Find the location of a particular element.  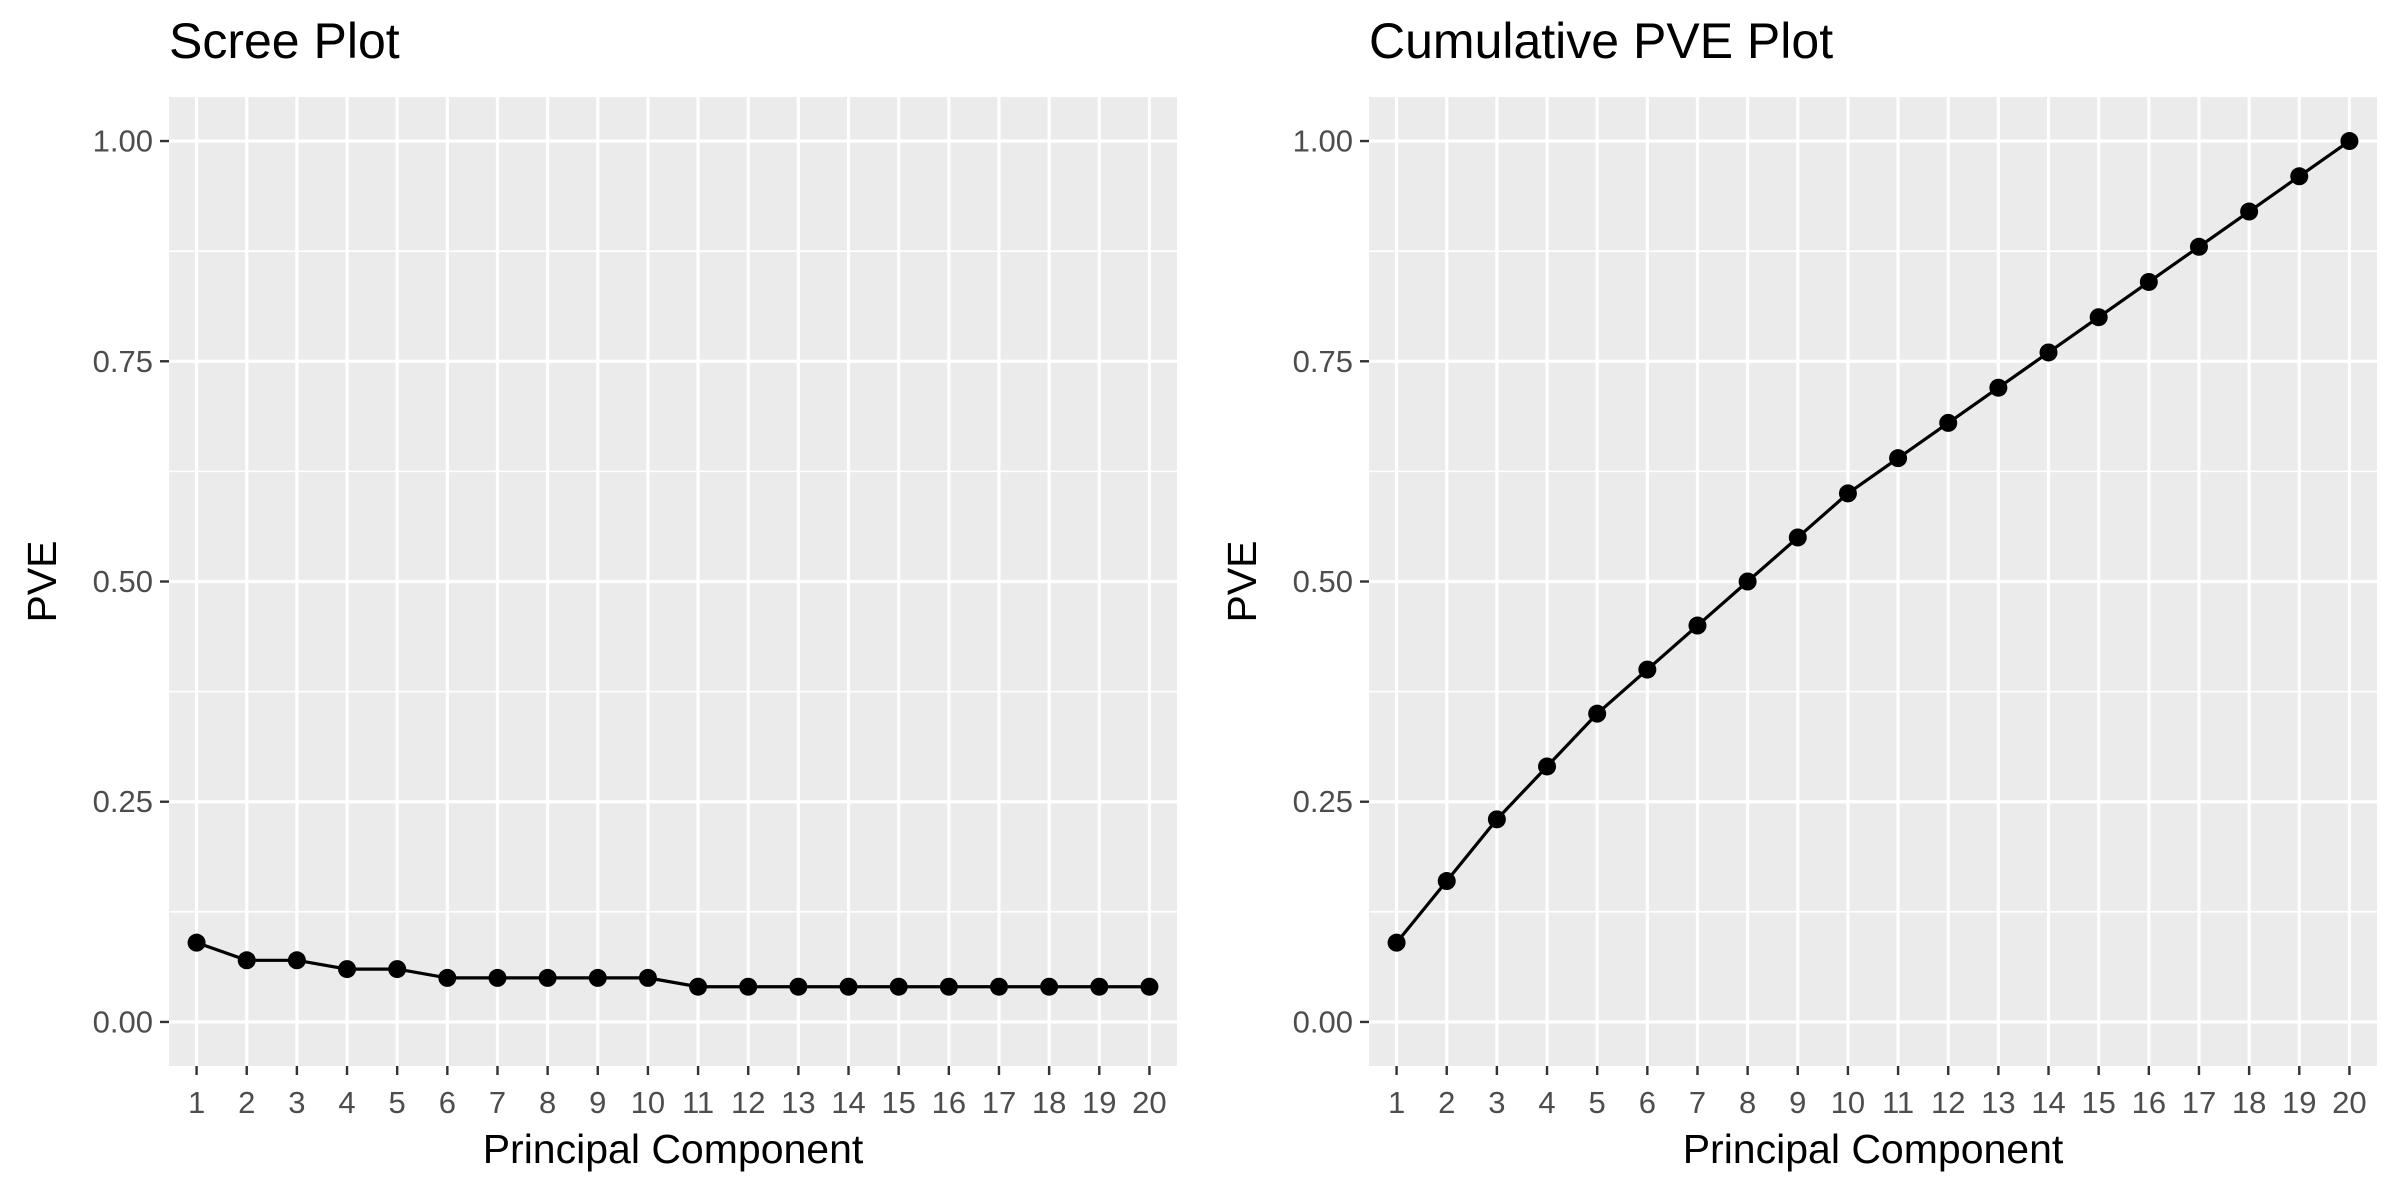

chart-title: Cumulative PVE Plot is located at coordinates (1601, 41).